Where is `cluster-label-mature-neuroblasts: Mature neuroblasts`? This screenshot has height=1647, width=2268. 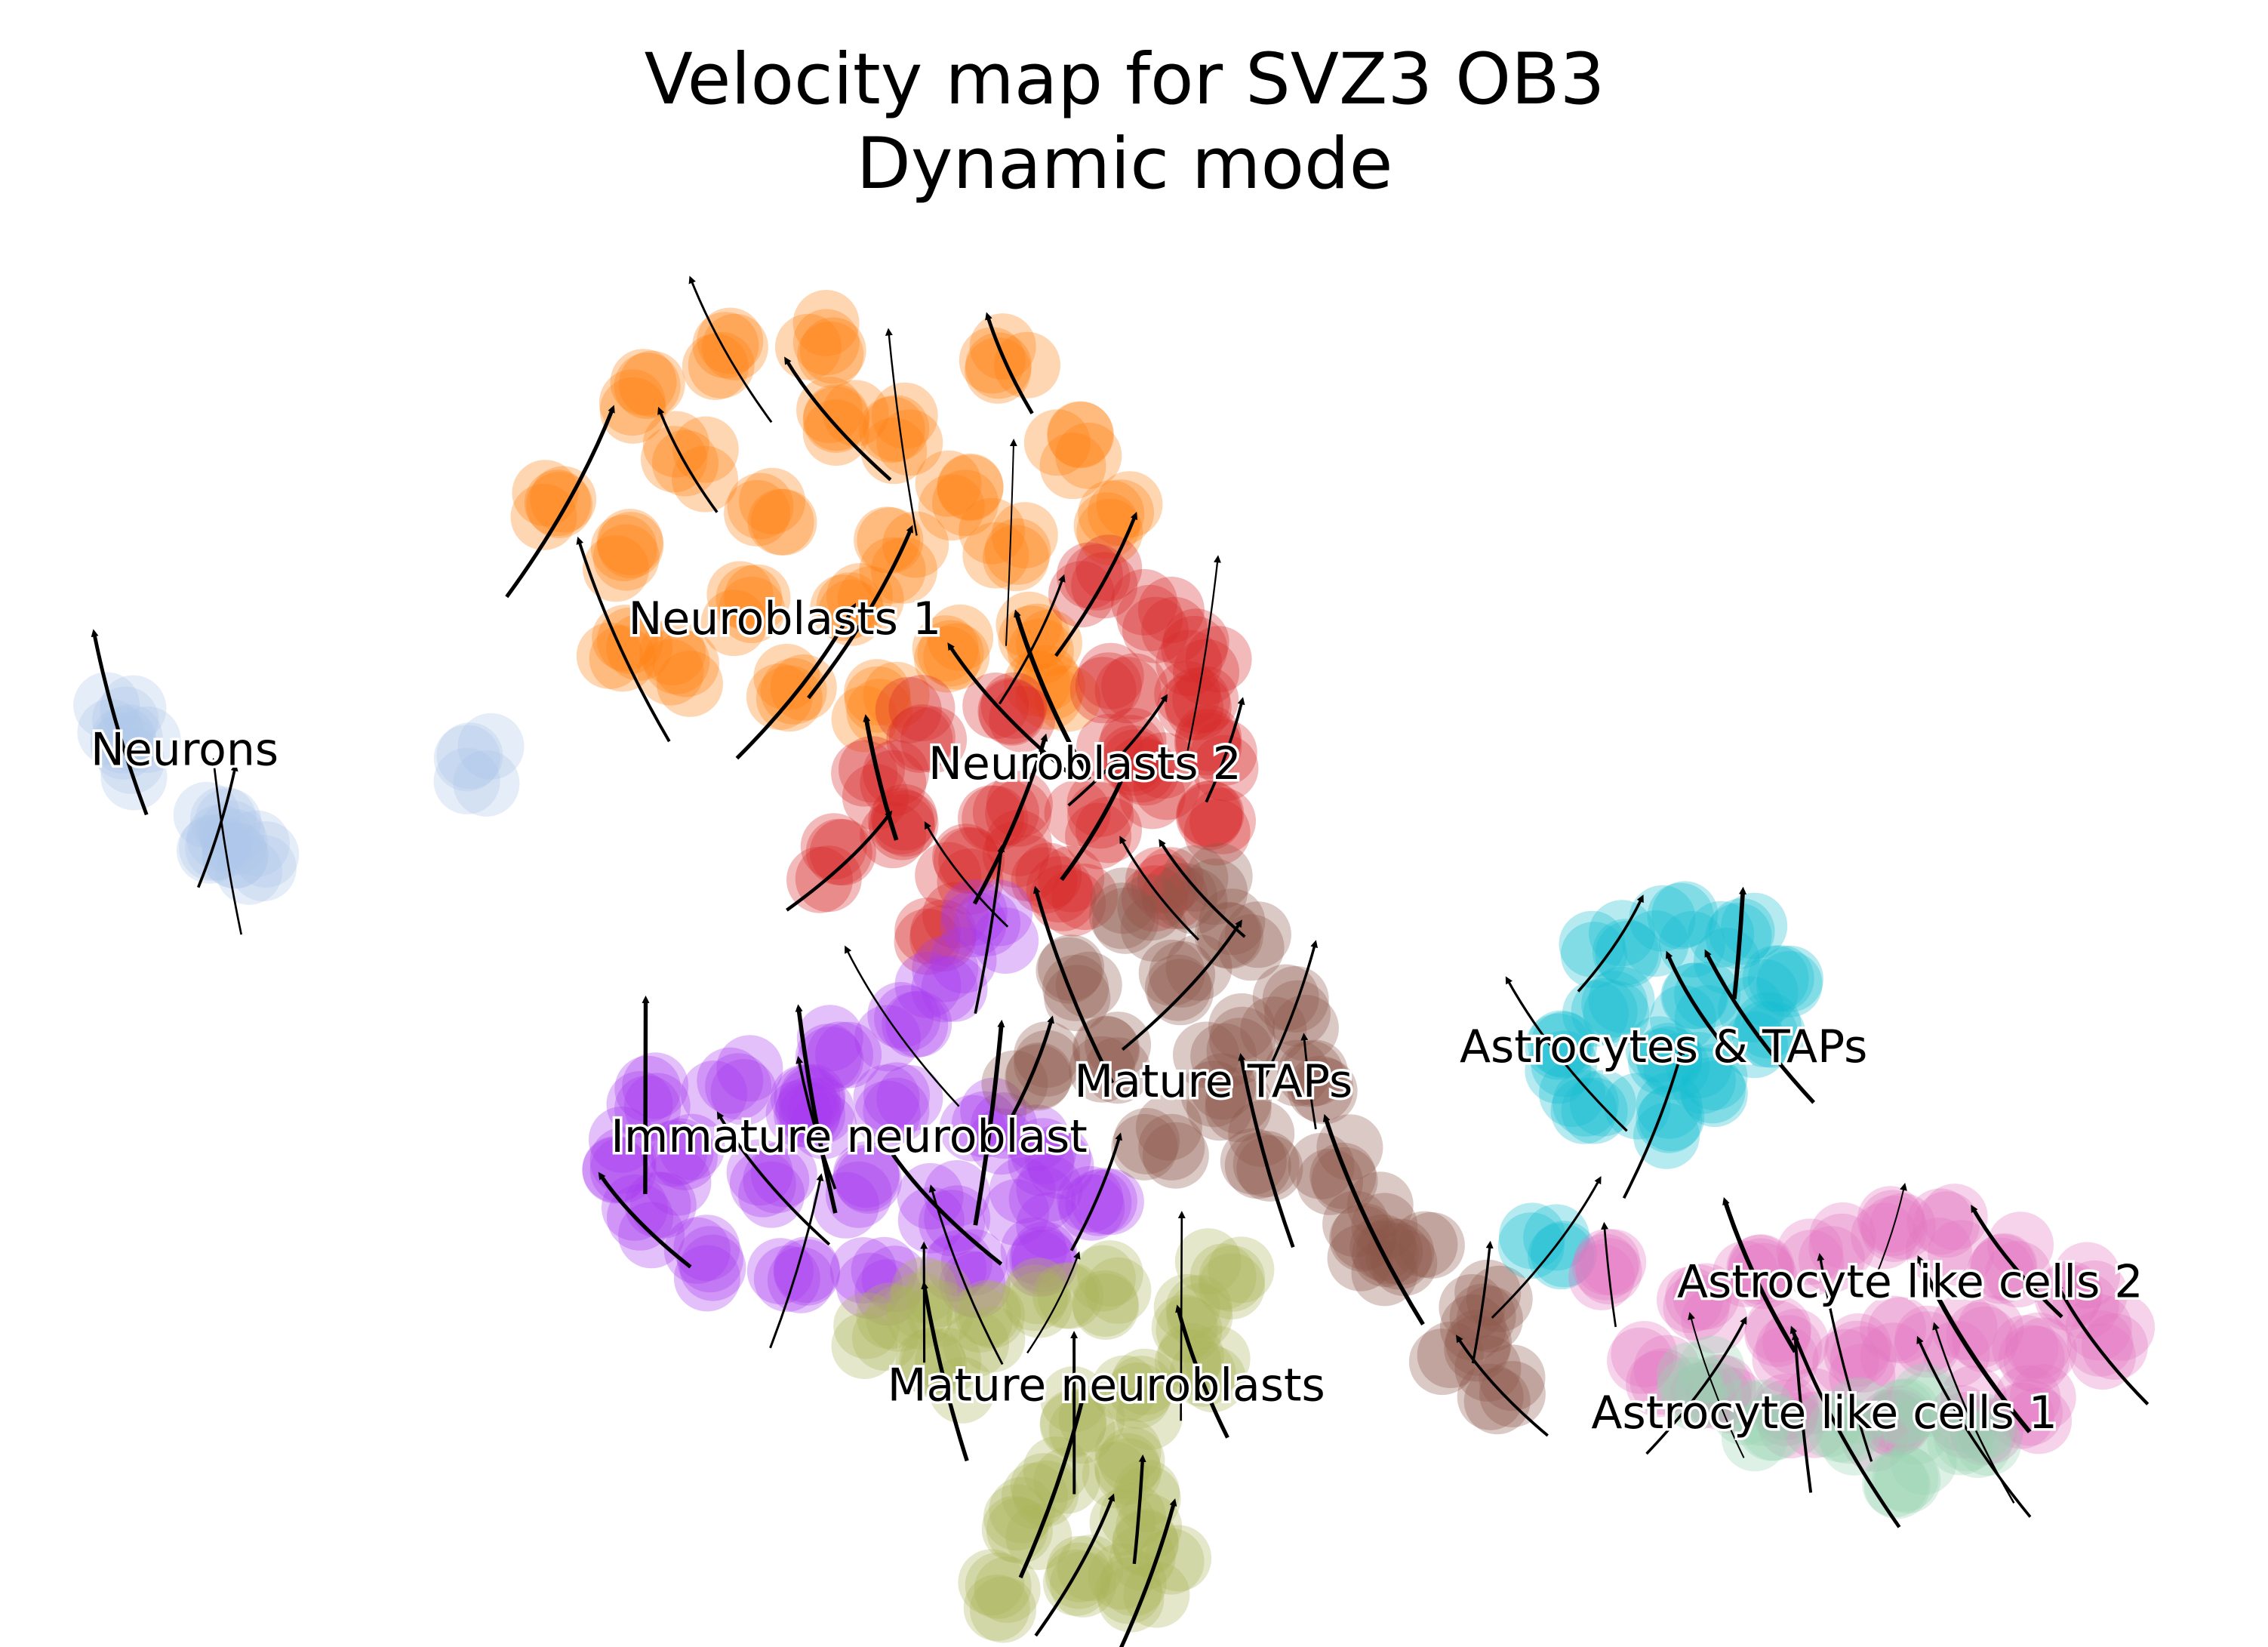 cluster-label-mature-neuroblasts: Mature neuroblasts is located at coordinates (1106, 1385).